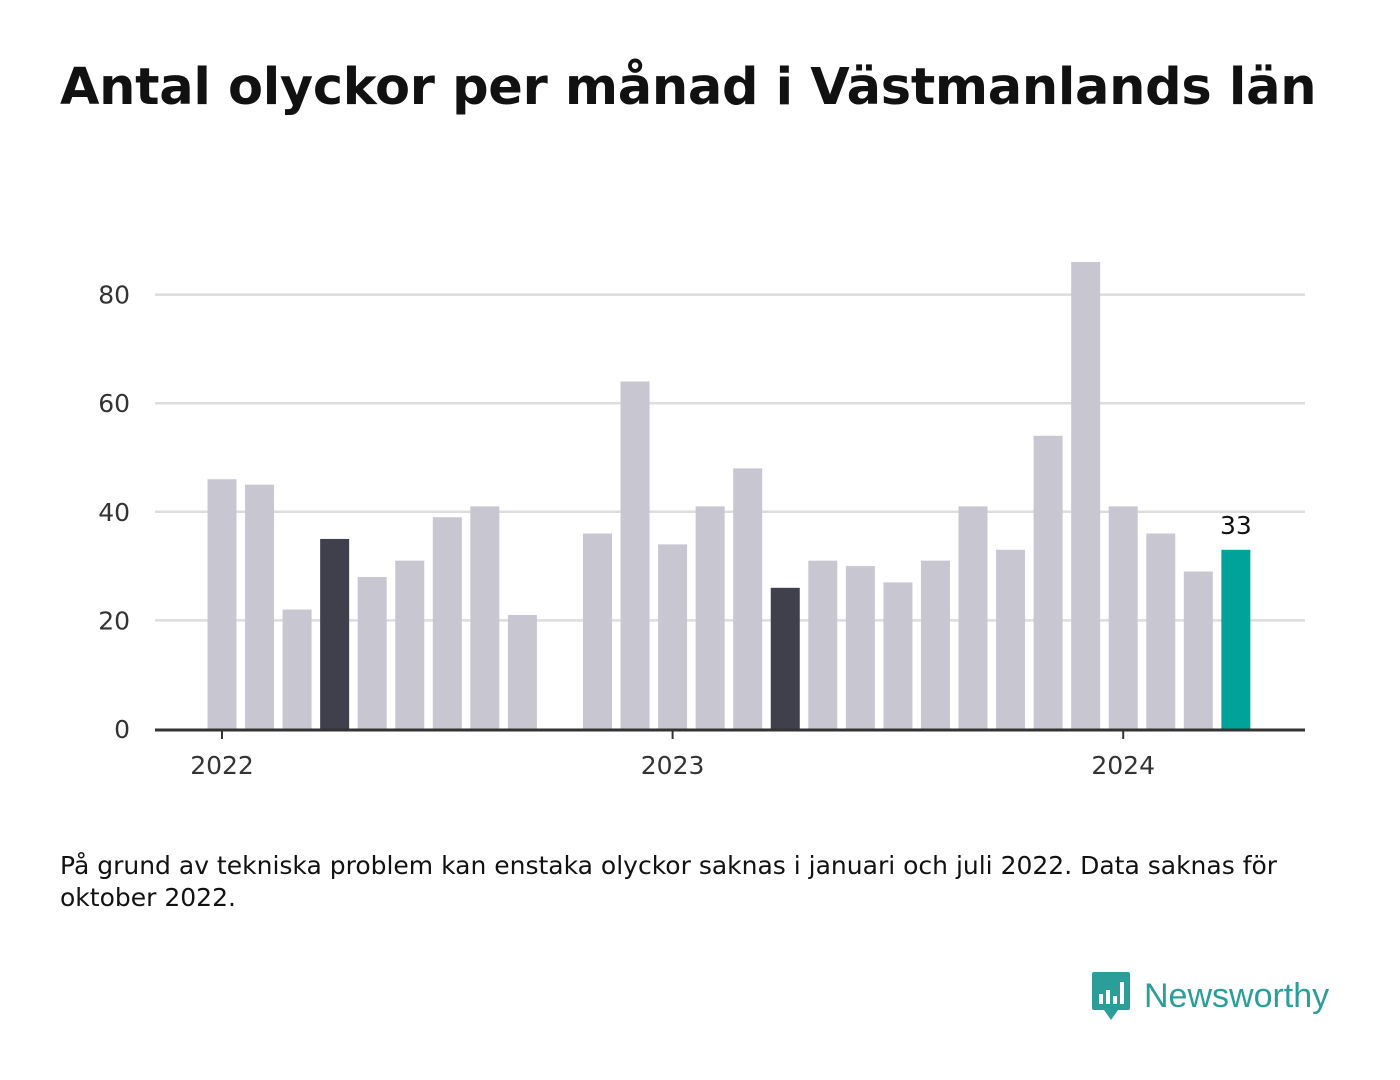 The height and width of the screenshot is (1080, 1400). Describe the element at coordinates (222, 765) in the screenshot. I see `x-tick-label: 2022` at that location.